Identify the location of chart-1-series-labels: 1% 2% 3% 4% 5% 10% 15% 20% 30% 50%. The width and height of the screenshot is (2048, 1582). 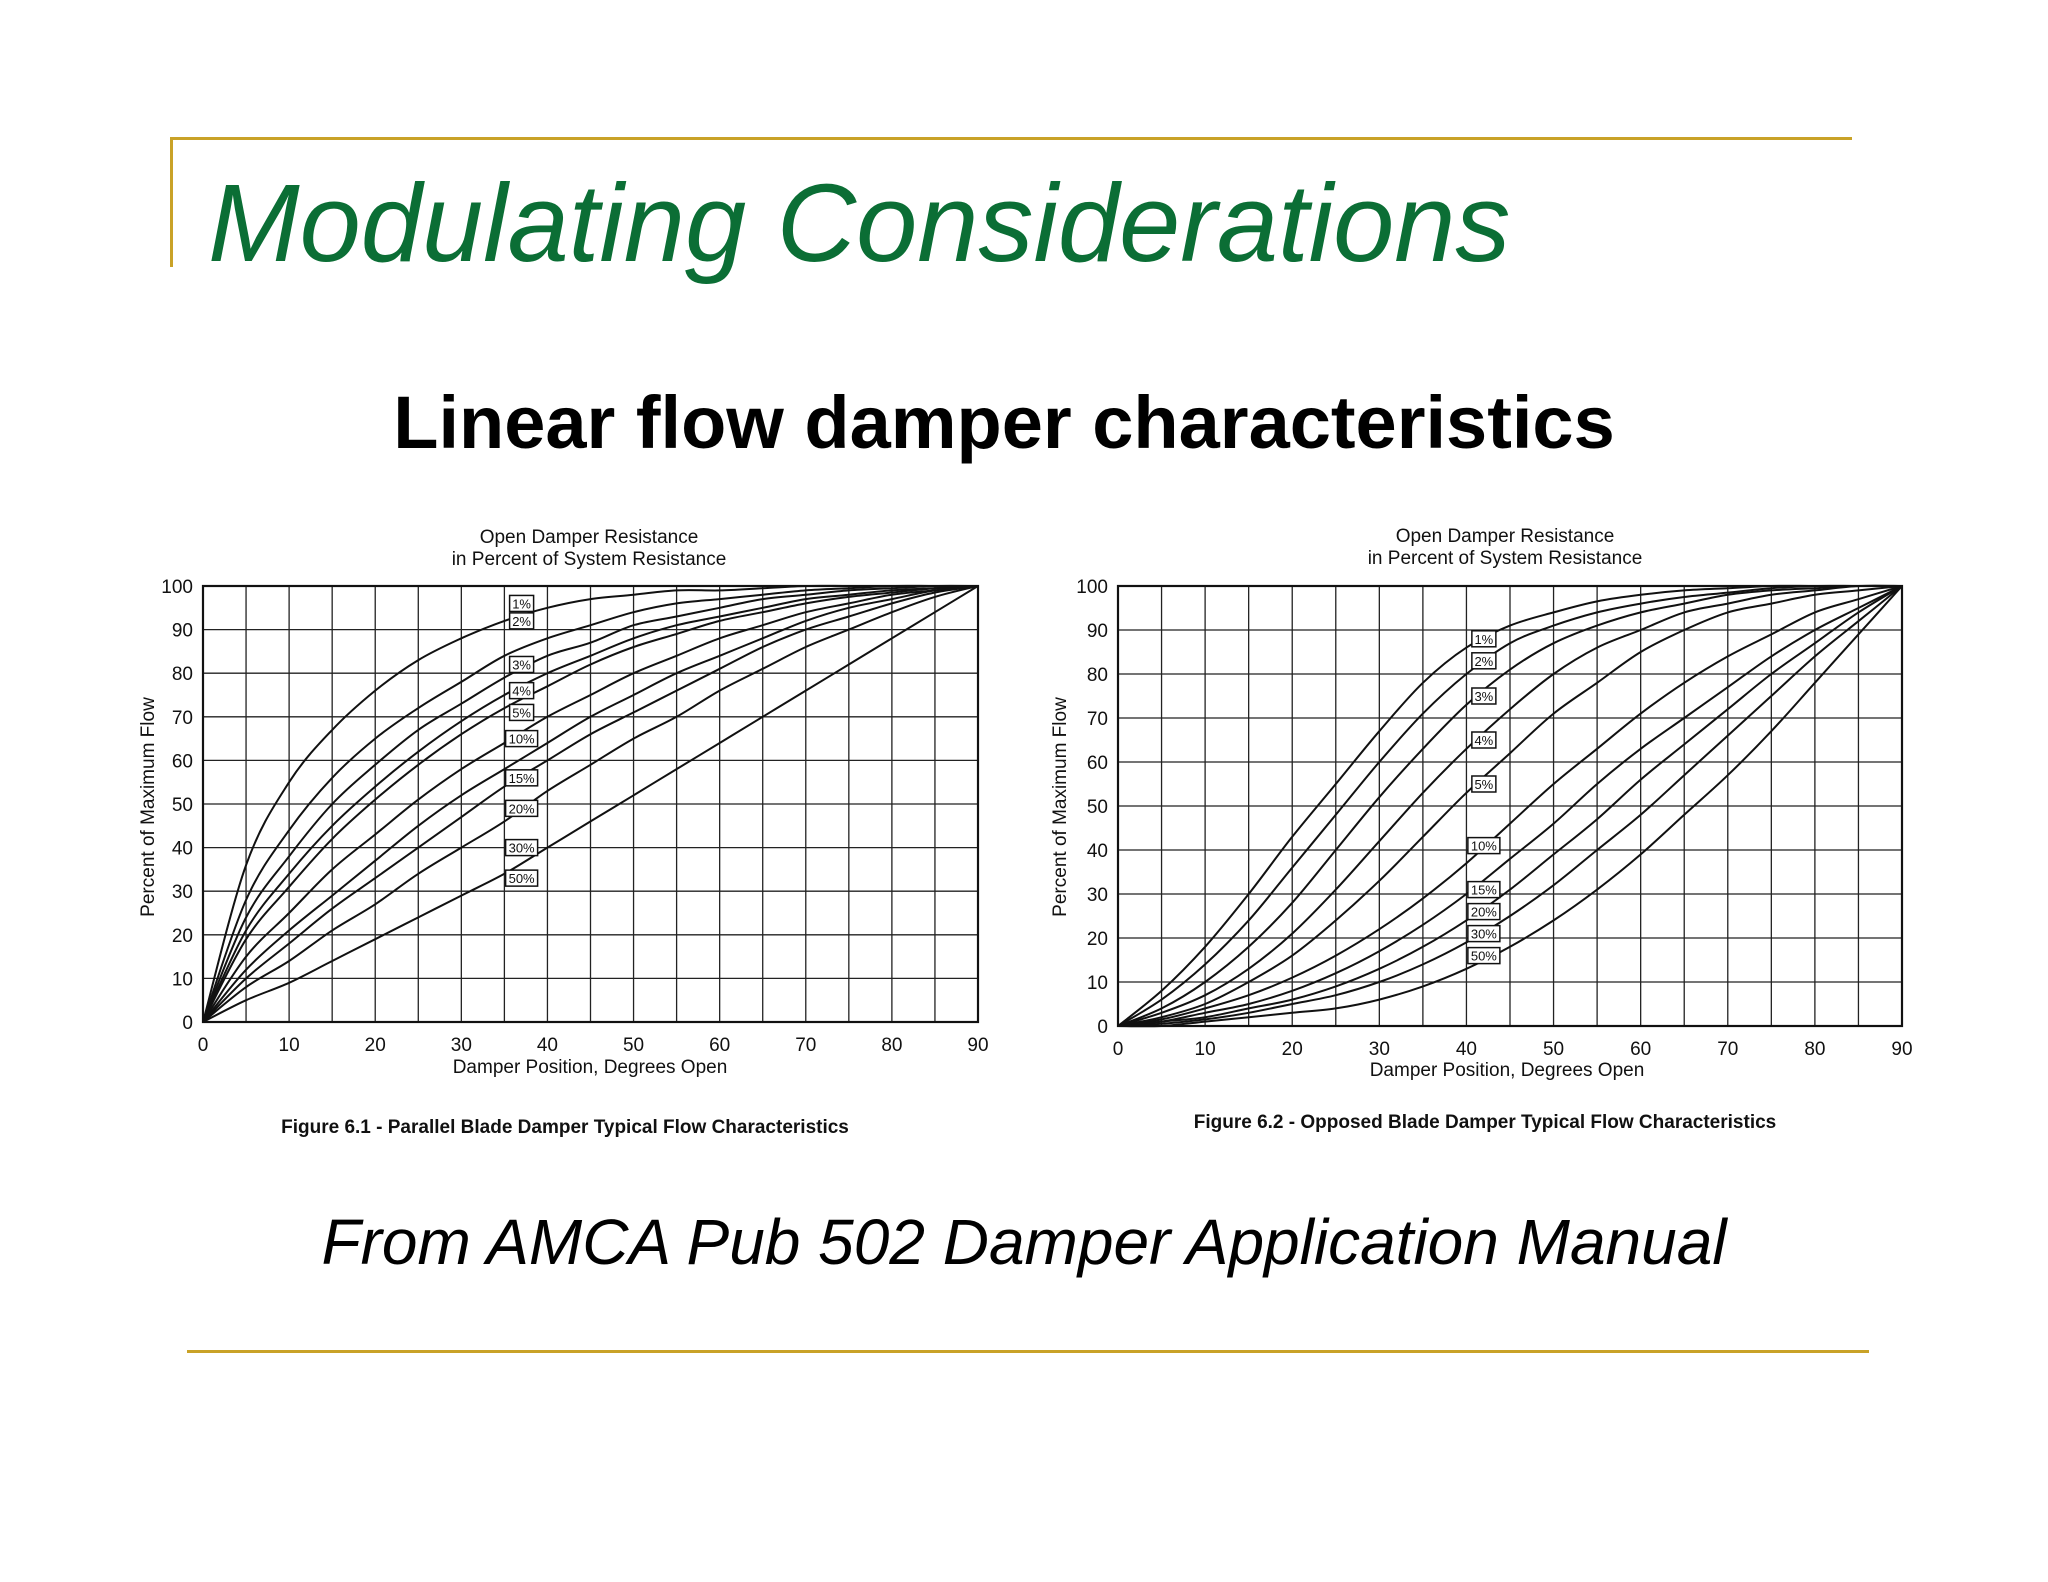
(521, 740).